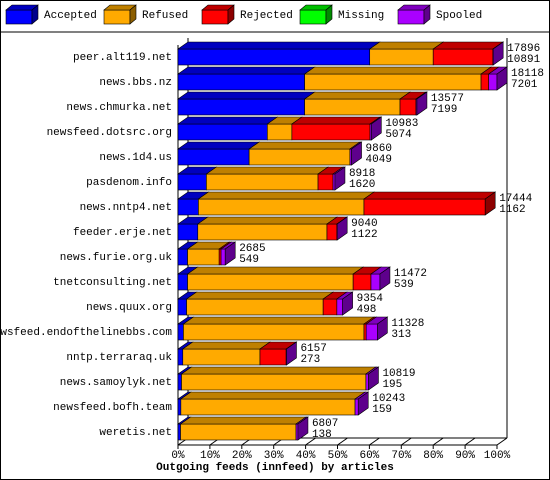 The image size is (550, 480). What do you see at coordinates (112, 408) in the screenshot?
I see `category-label: newsfeed.bofh.team` at bounding box center [112, 408].